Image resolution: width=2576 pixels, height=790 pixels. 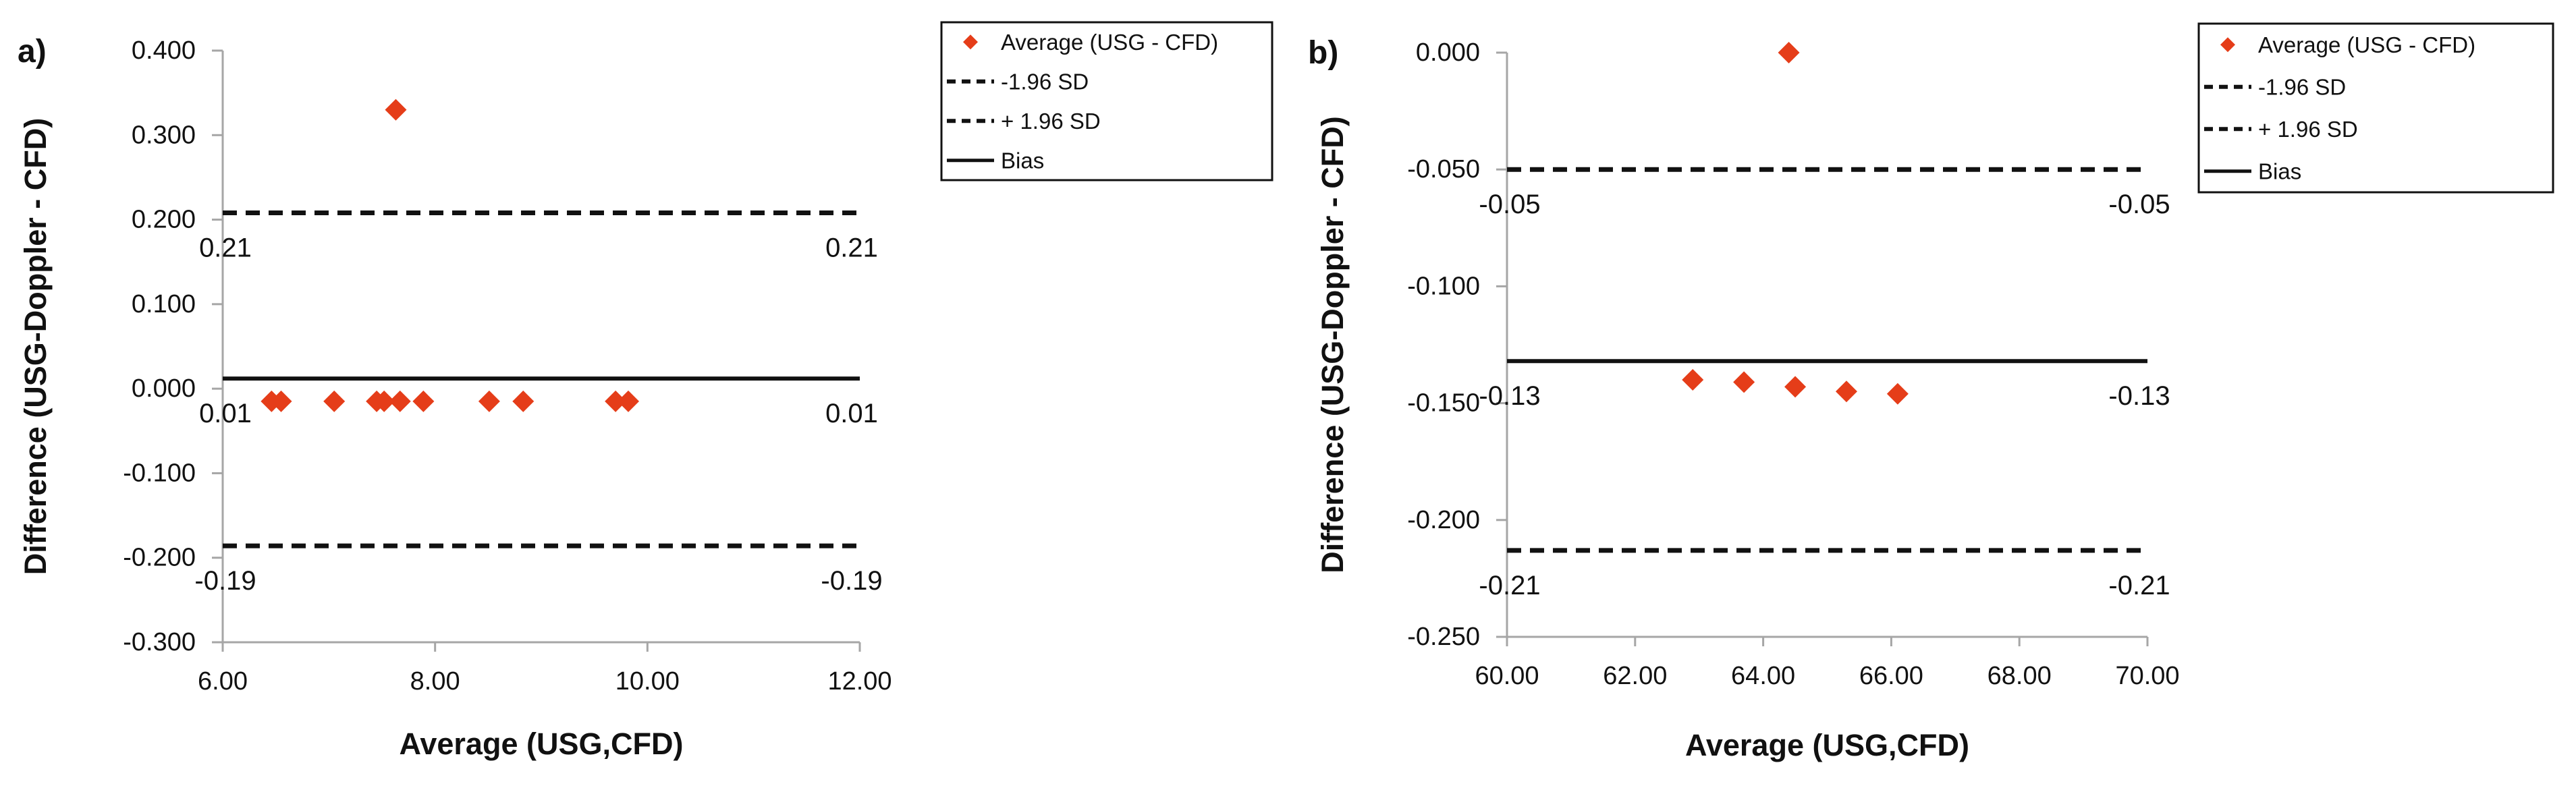 What do you see at coordinates (164, 135) in the screenshot?
I see `y-tick-label: 0.300` at bounding box center [164, 135].